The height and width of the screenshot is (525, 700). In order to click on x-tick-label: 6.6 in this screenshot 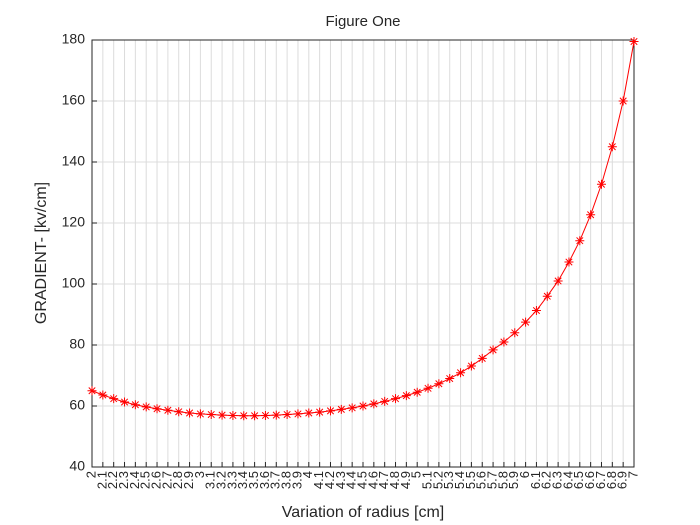, I will do `click(589, 480)`.